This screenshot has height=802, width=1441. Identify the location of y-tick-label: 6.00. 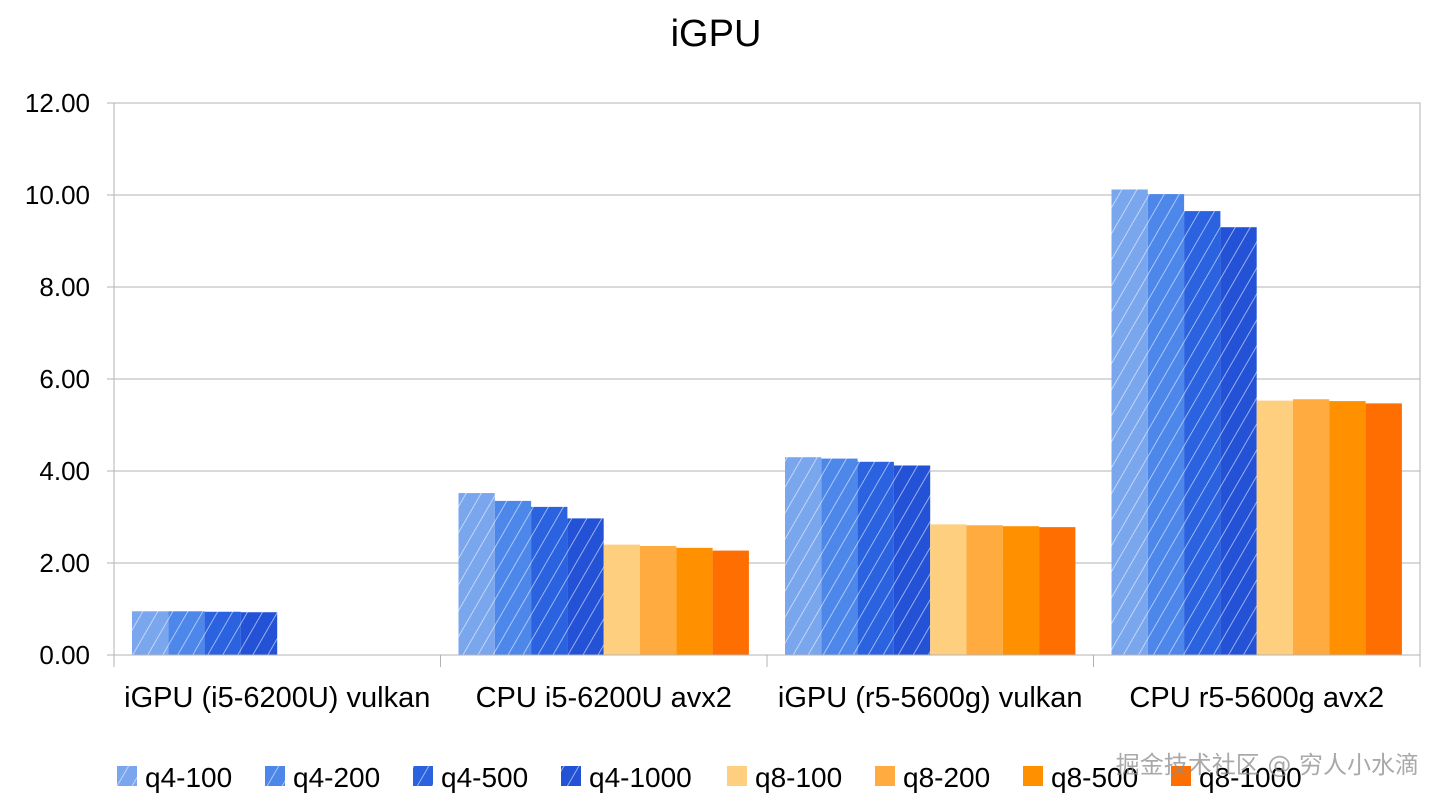
(64, 379).